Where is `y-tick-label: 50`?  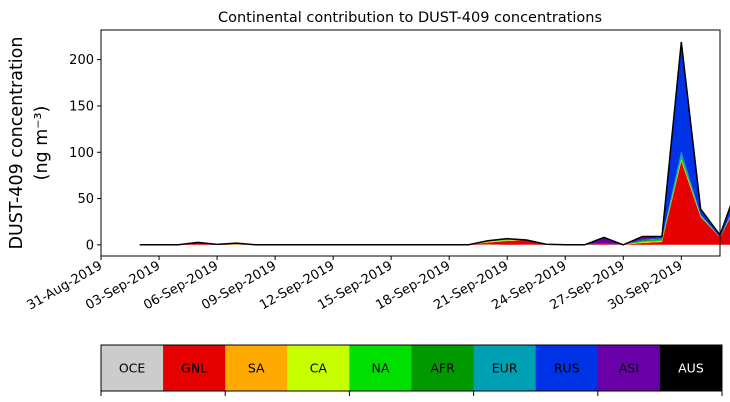
y-tick-label: 50 is located at coordinates (85, 199).